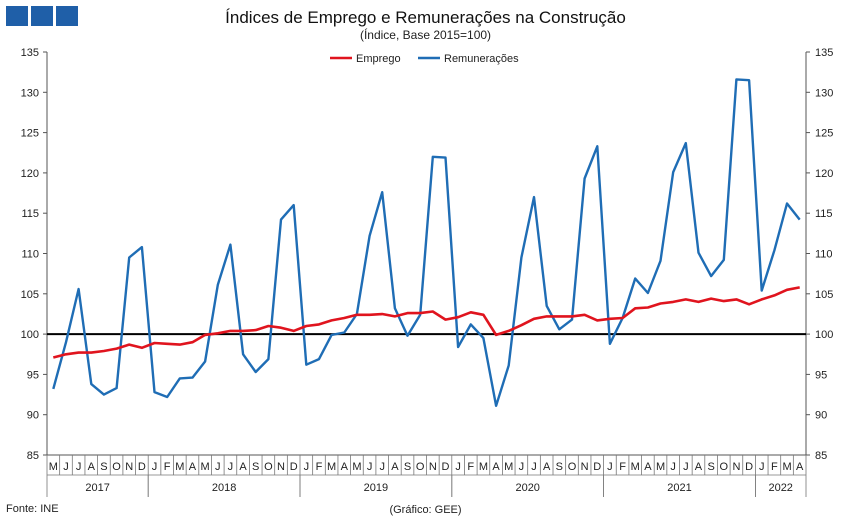 The image size is (851, 524). Describe the element at coordinates (224, 488) in the screenshot. I see `year-label: 2018` at that location.